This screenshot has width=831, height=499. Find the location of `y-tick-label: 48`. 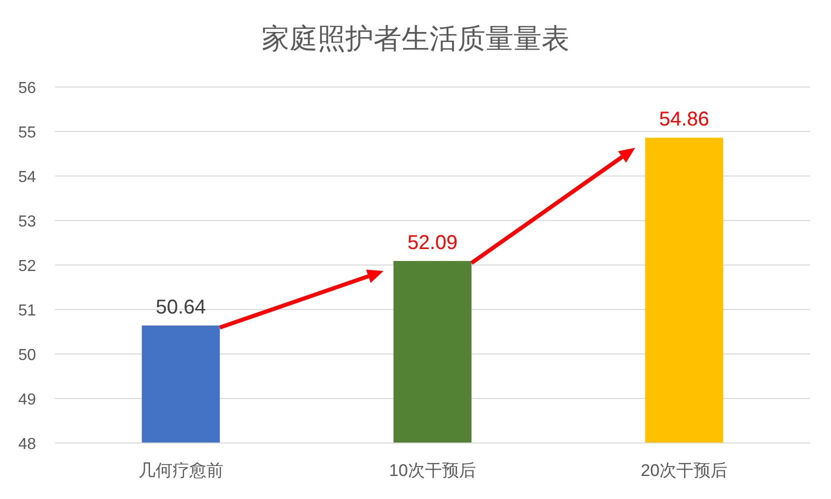

y-tick-label: 48 is located at coordinates (27, 444).